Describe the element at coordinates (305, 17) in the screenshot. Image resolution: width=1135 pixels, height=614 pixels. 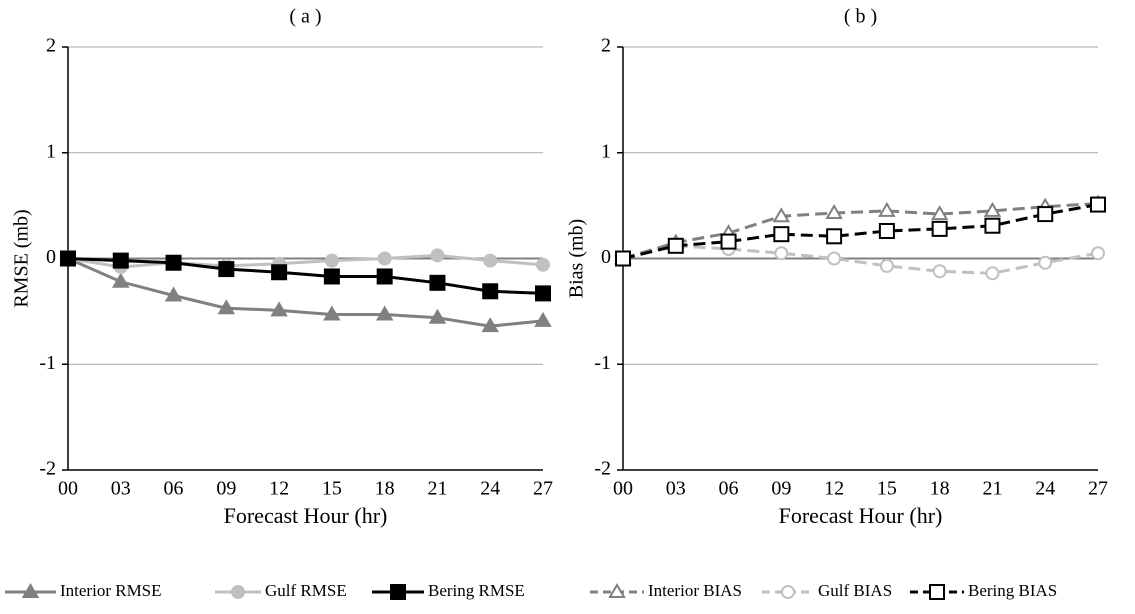
I see `chart-title: ( a )` at that location.